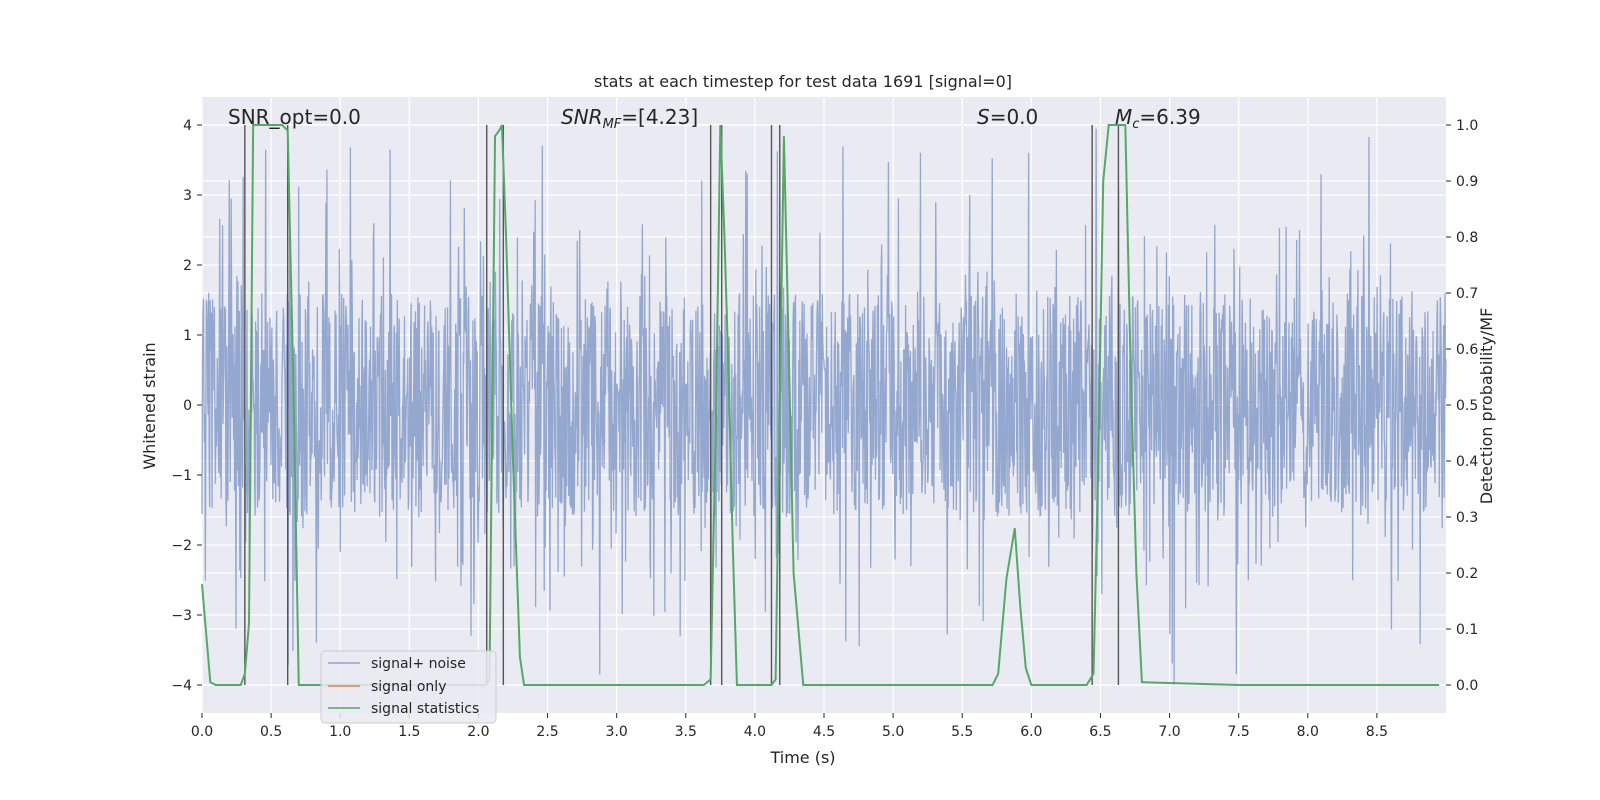 Image resolution: width=1600 pixels, height=800 pixels. I want to click on right-y-axis-ticks: 0.0 0.1 0.2 0.3 0.4 0.5 0.6 0.7 0.8 0.9 1.0, so click(1462, 406).